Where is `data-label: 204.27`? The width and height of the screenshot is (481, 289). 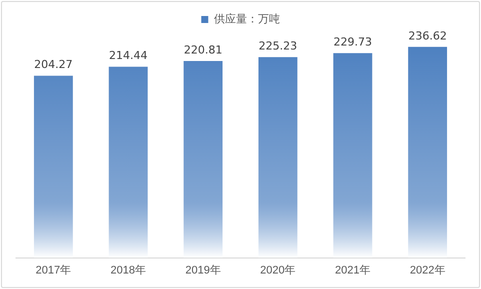
data-label: 204.27 is located at coordinates (53, 65).